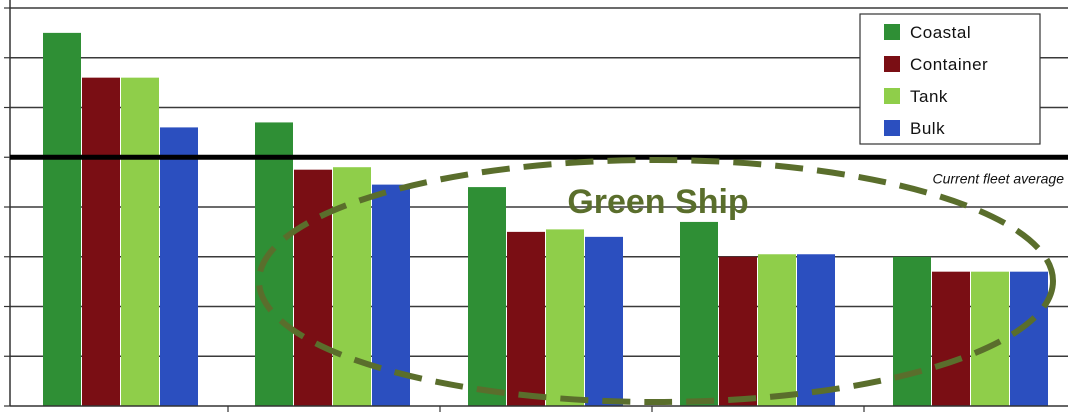 This screenshot has width=1068, height=412. Describe the element at coordinates (892, 32) in the screenshot. I see `legend-swatch-coastal` at that location.